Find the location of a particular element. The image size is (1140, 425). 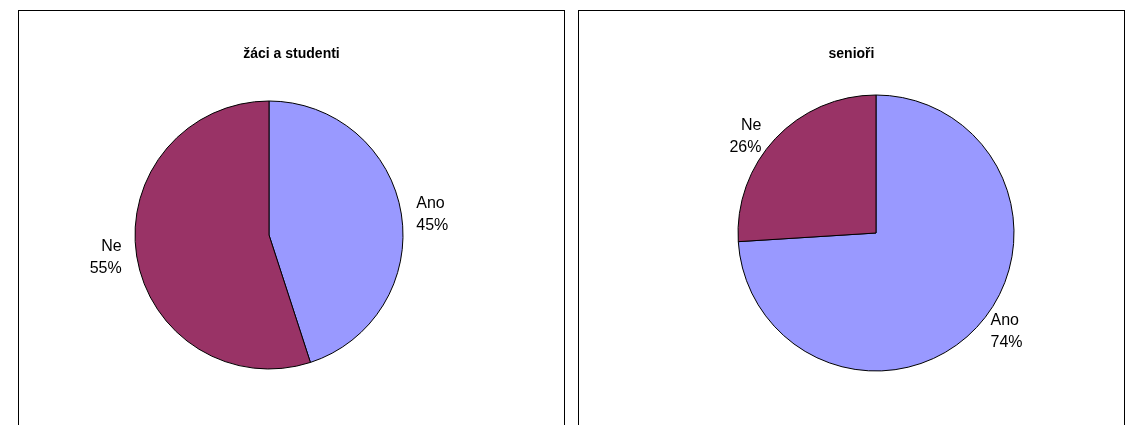

data-label: 74% is located at coordinates (1006, 341).